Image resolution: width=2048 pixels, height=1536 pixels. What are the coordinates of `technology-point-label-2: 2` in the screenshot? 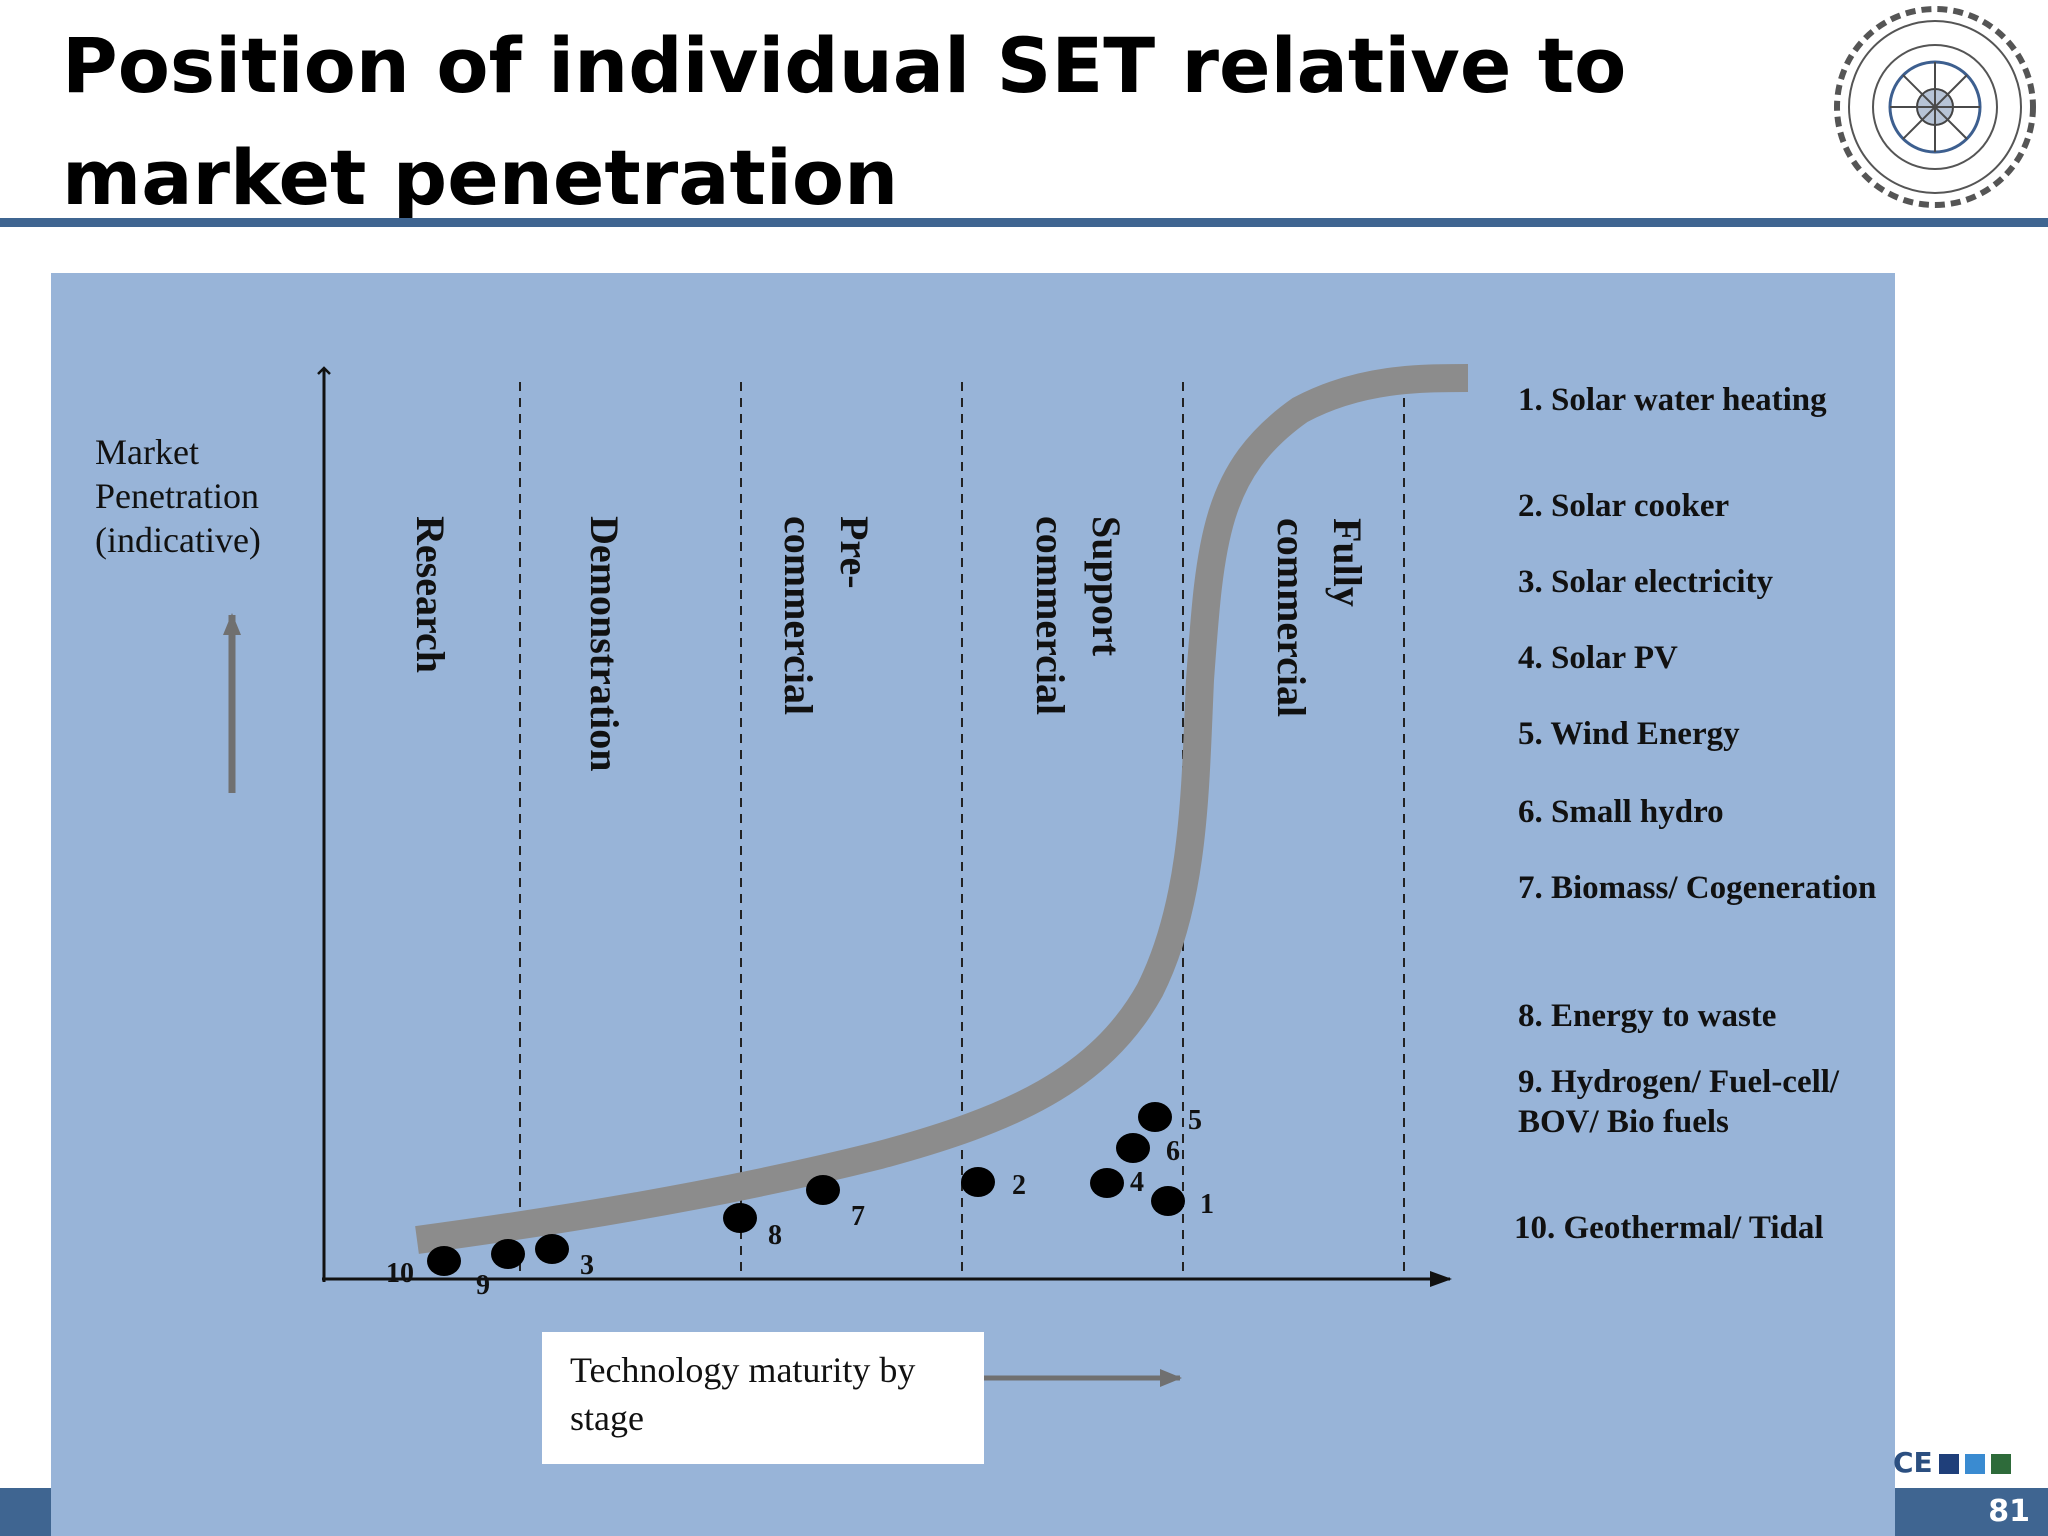 It's located at (1019, 1185).